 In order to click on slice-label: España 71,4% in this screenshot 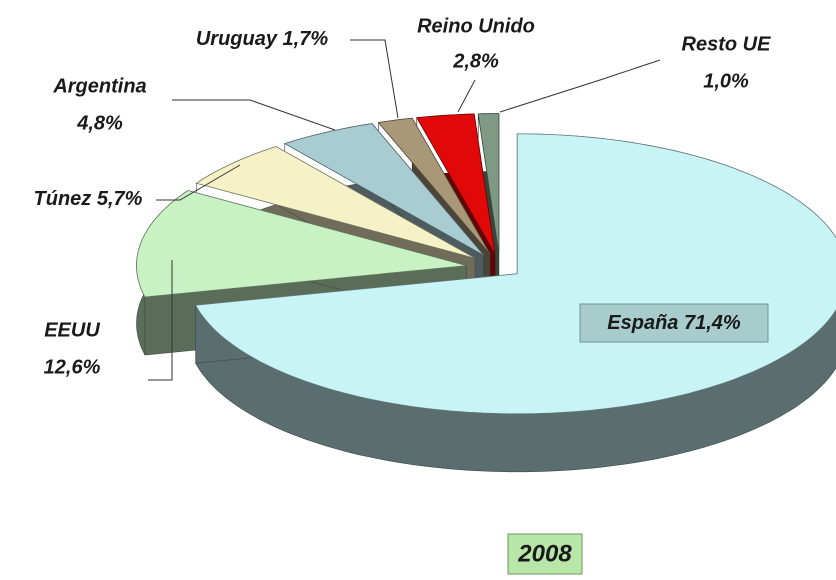, I will do `click(674, 323)`.